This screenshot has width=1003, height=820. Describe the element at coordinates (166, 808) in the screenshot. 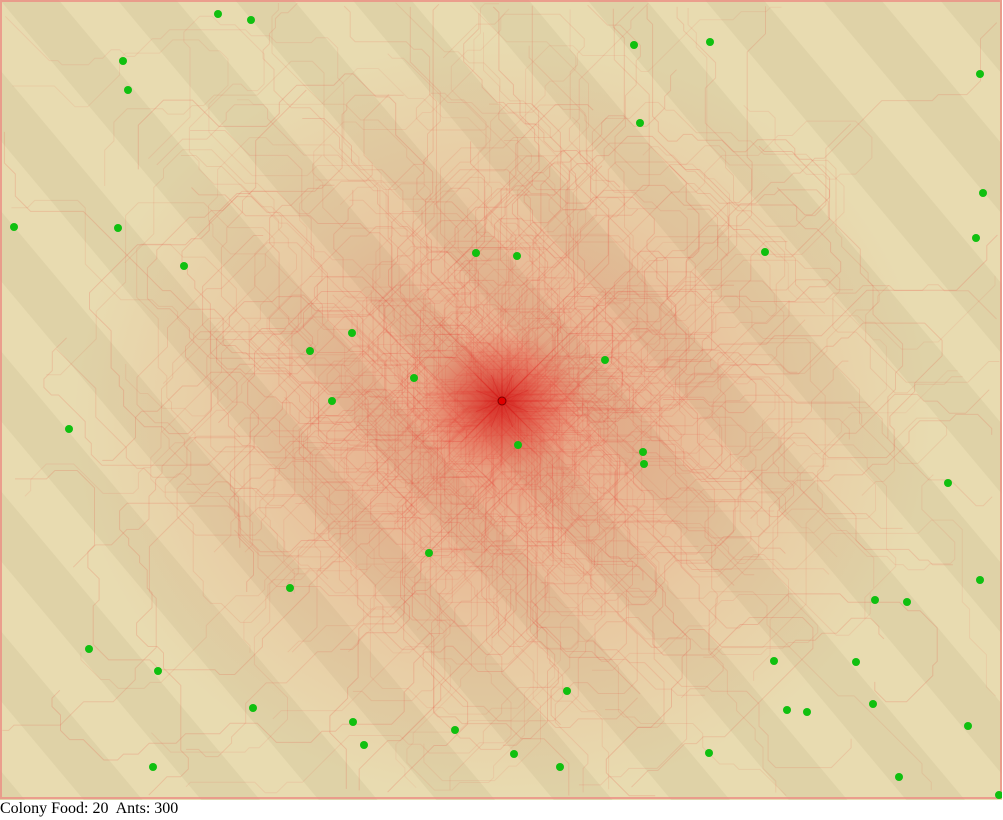

I see `ants-value: 300` at that location.